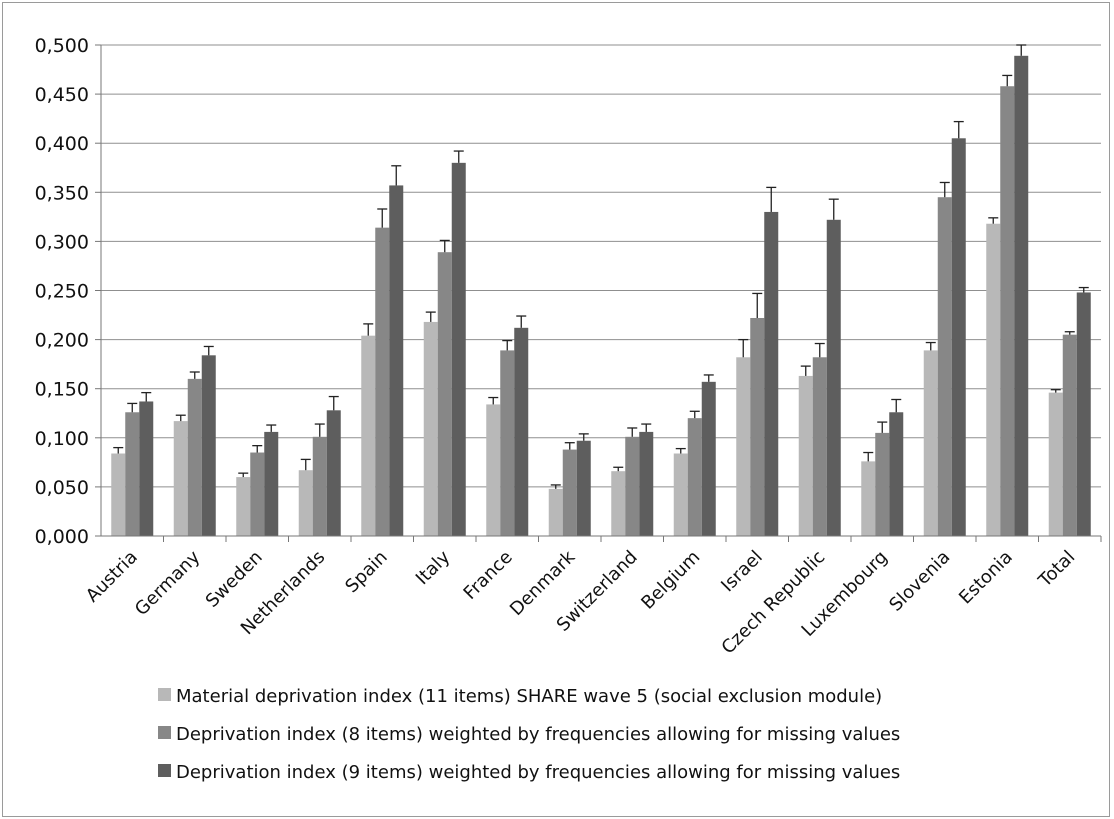 This screenshot has width=1114, height=819. What do you see at coordinates (62, 439) in the screenshot?
I see `y-tick-label: 0,100` at bounding box center [62, 439].